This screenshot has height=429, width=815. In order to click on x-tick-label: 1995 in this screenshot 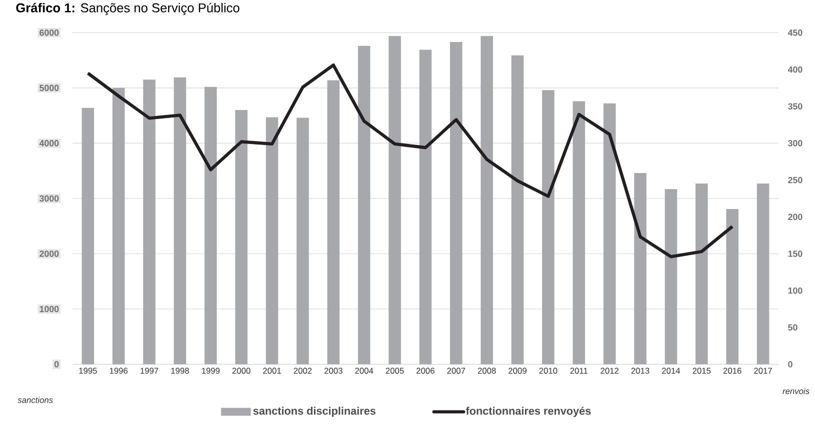, I will do `click(88, 371)`.